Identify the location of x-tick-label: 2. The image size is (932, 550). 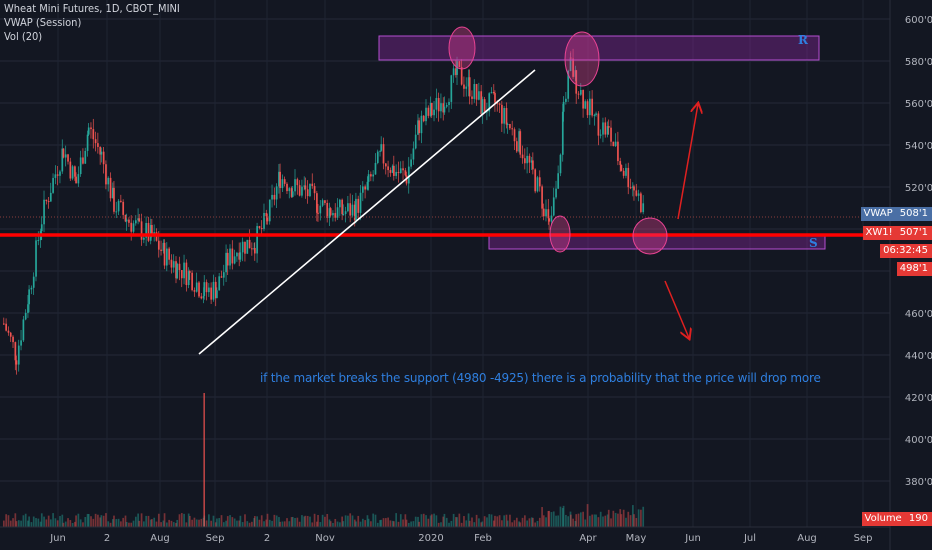
(107, 538).